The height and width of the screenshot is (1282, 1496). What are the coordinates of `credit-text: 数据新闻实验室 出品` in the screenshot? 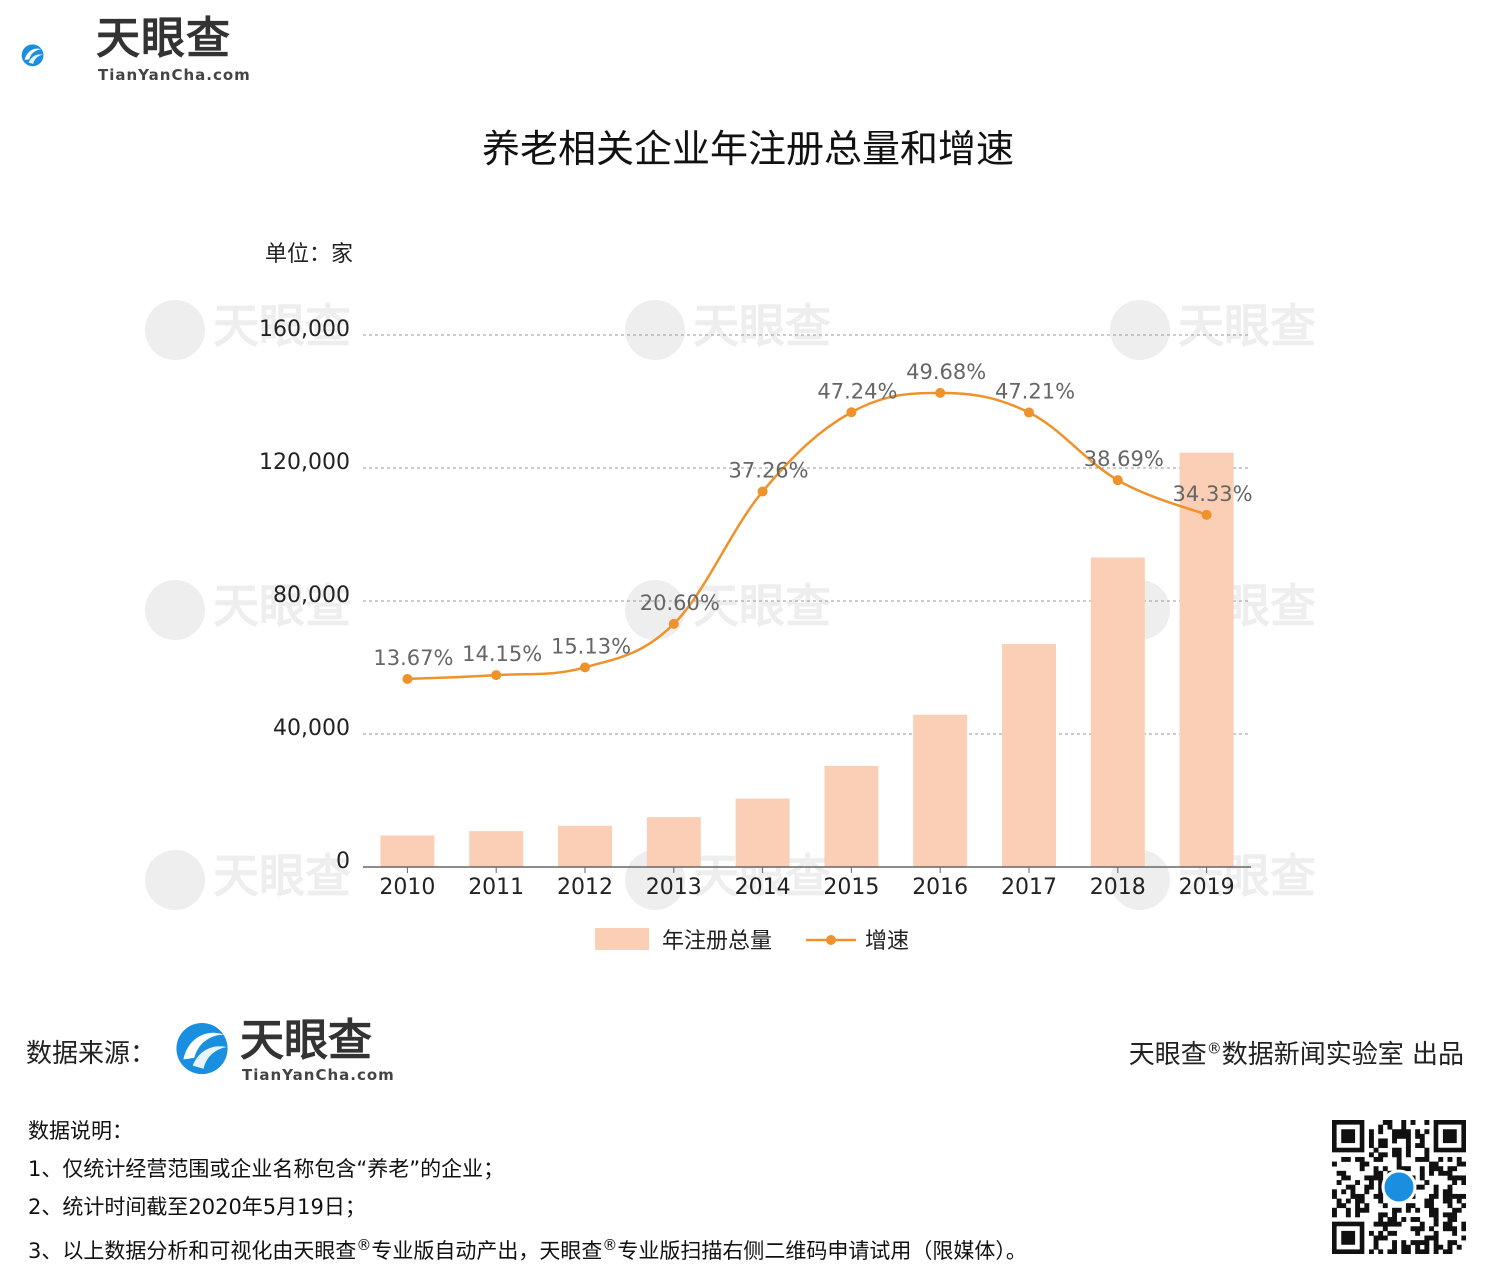 It's located at (1342, 1055).